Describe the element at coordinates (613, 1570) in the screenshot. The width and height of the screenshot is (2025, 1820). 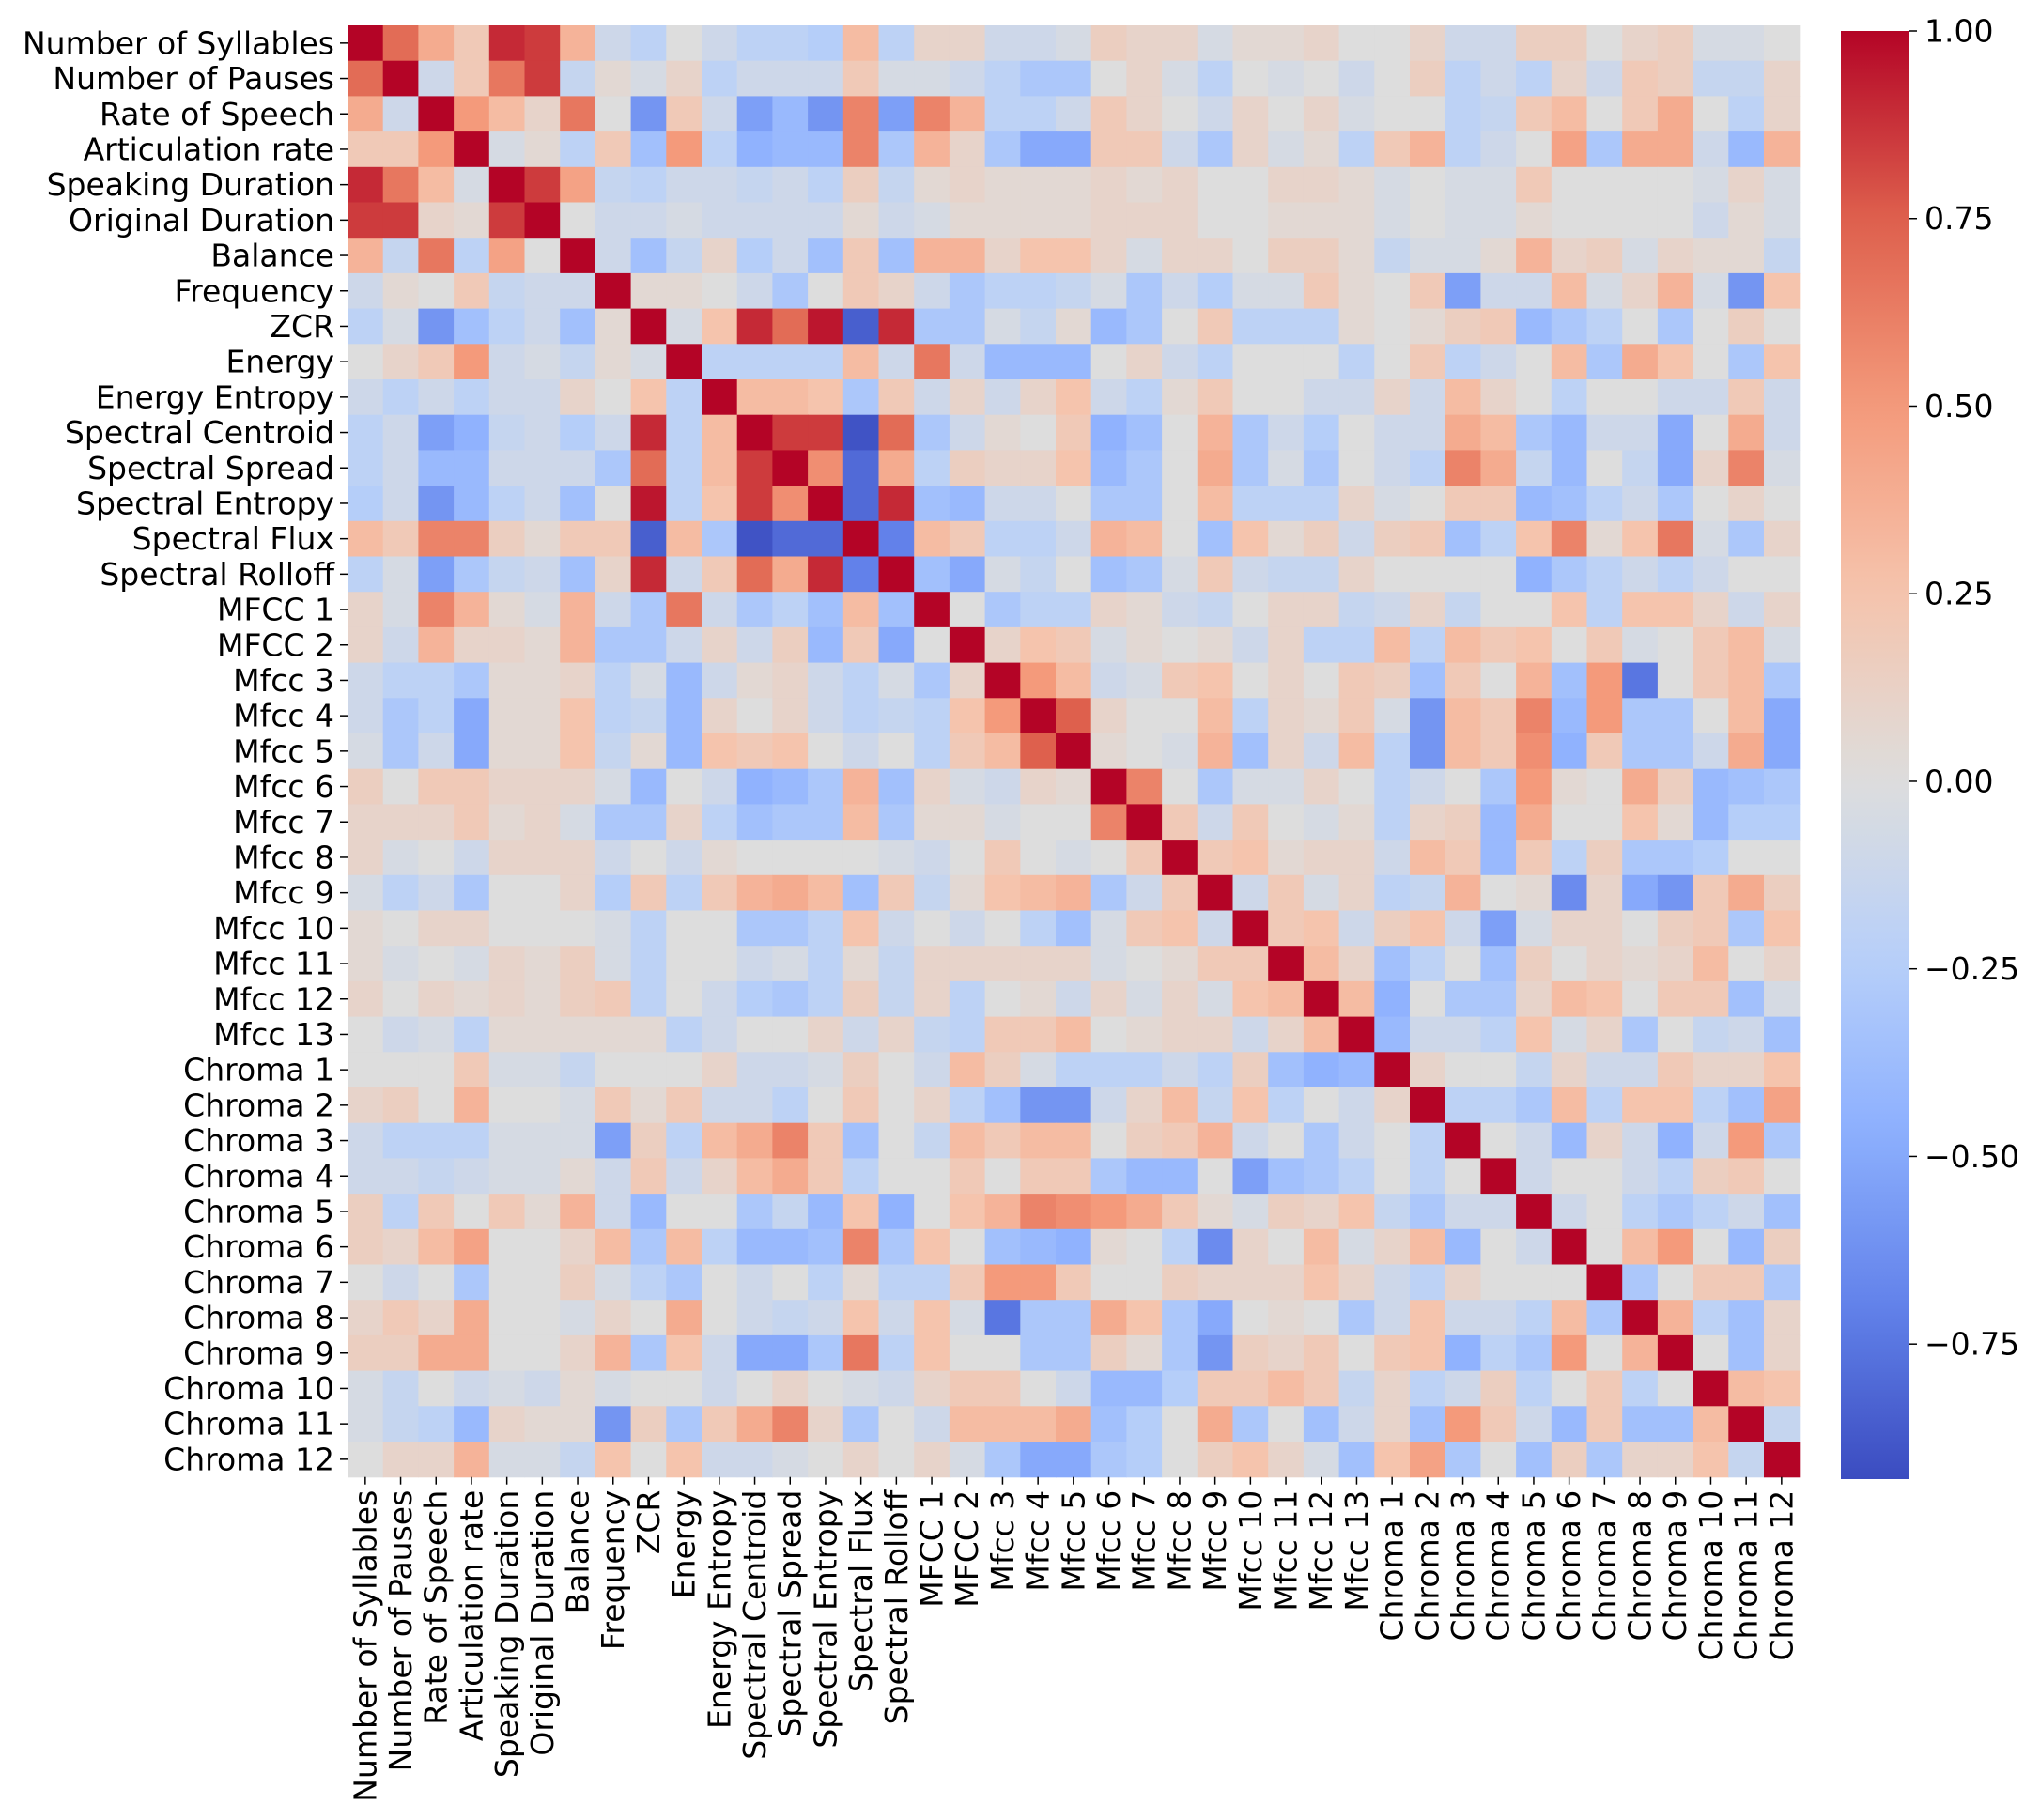
I see `column-label-frequency: Frequency` at that location.